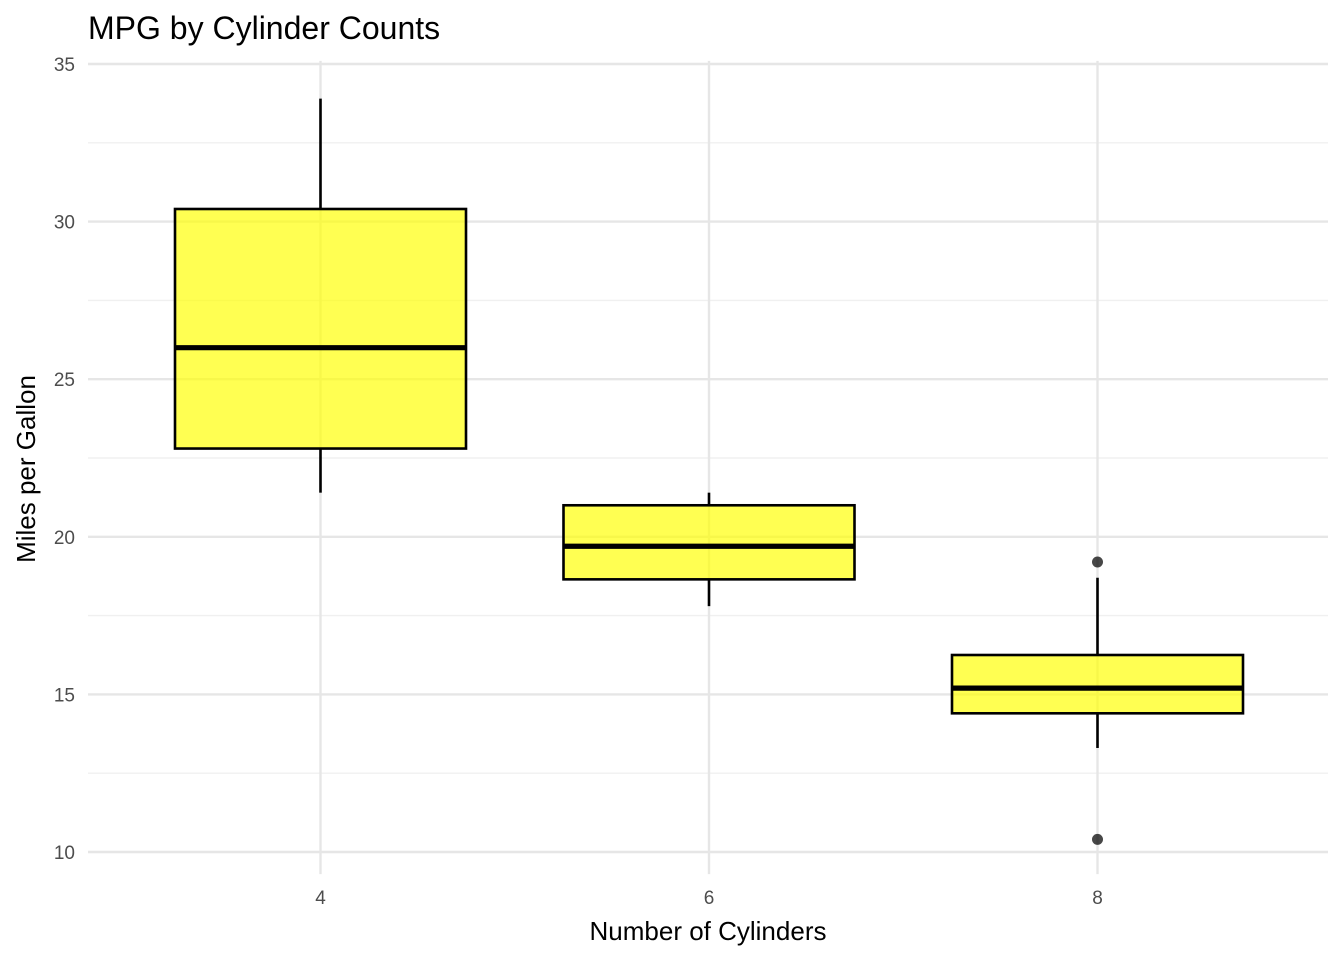 This screenshot has width=1344, height=960. I want to click on y-axis-title: Miles per Gallon, so click(26, 469).